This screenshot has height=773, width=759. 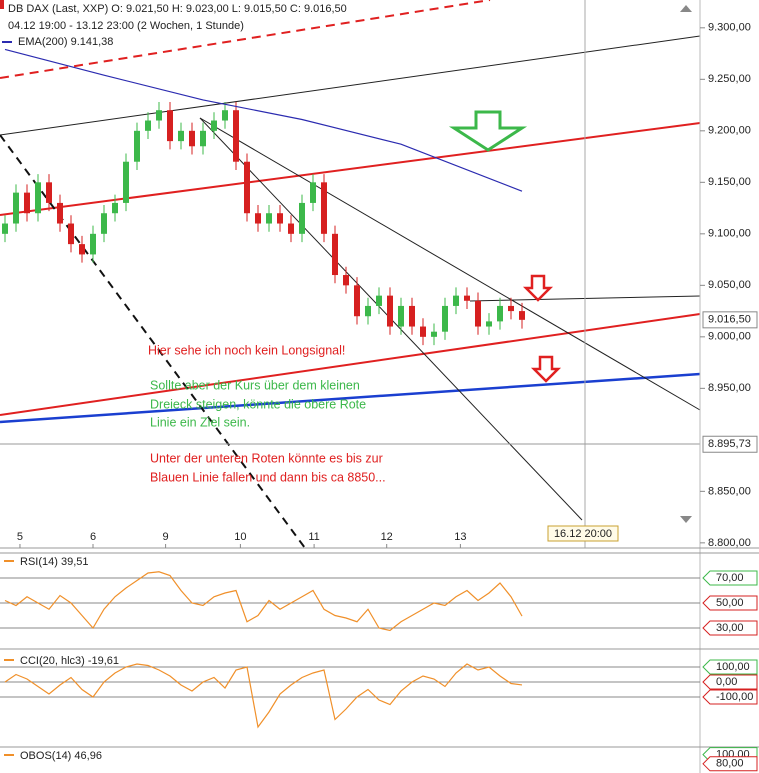 What do you see at coordinates (69, 661) in the screenshot?
I see `panel-title: CCI(20, hlc3) -19,61` at bounding box center [69, 661].